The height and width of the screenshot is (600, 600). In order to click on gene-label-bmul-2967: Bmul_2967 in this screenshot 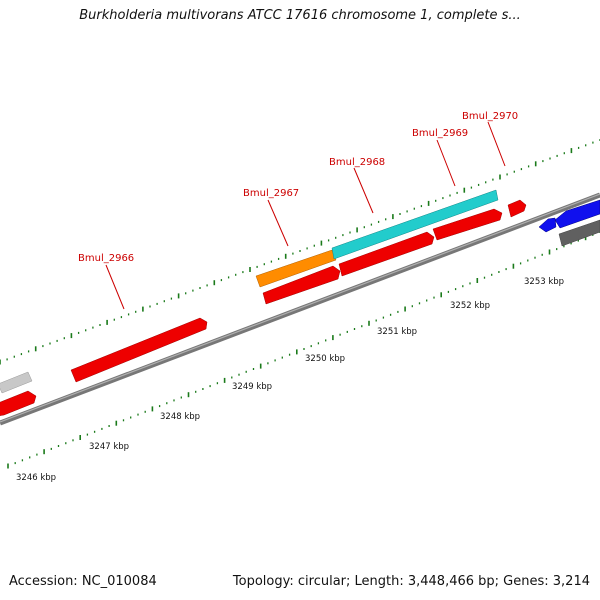, I will do `click(271, 193)`.